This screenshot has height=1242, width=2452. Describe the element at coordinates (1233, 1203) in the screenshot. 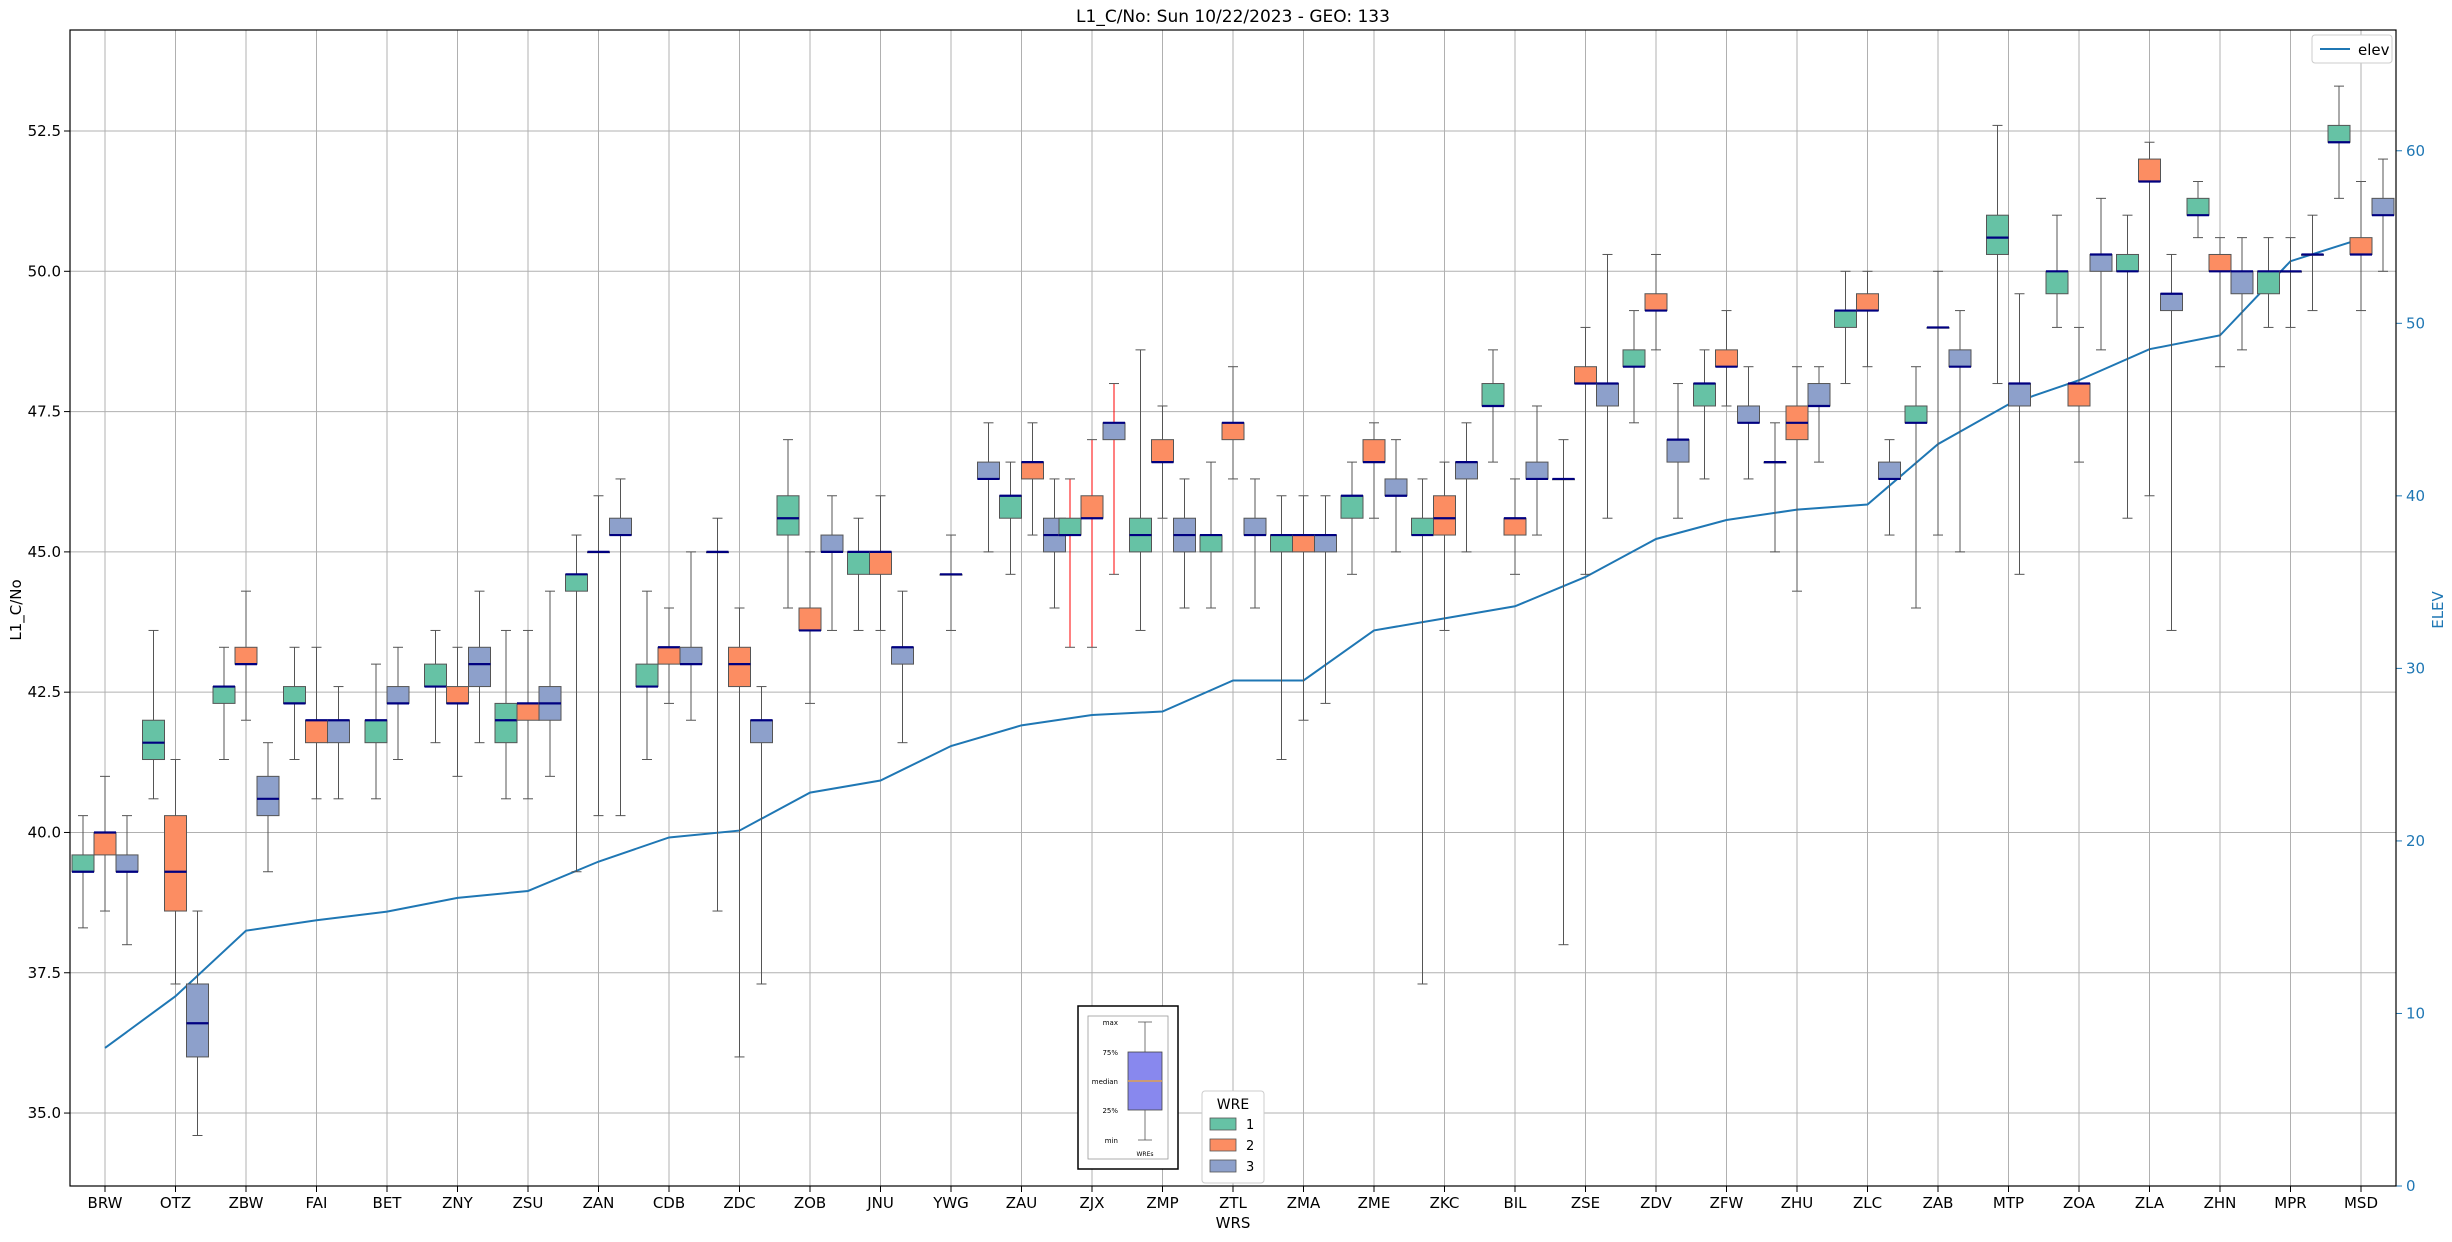

I see `x-tick-label: ZTL` at that location.